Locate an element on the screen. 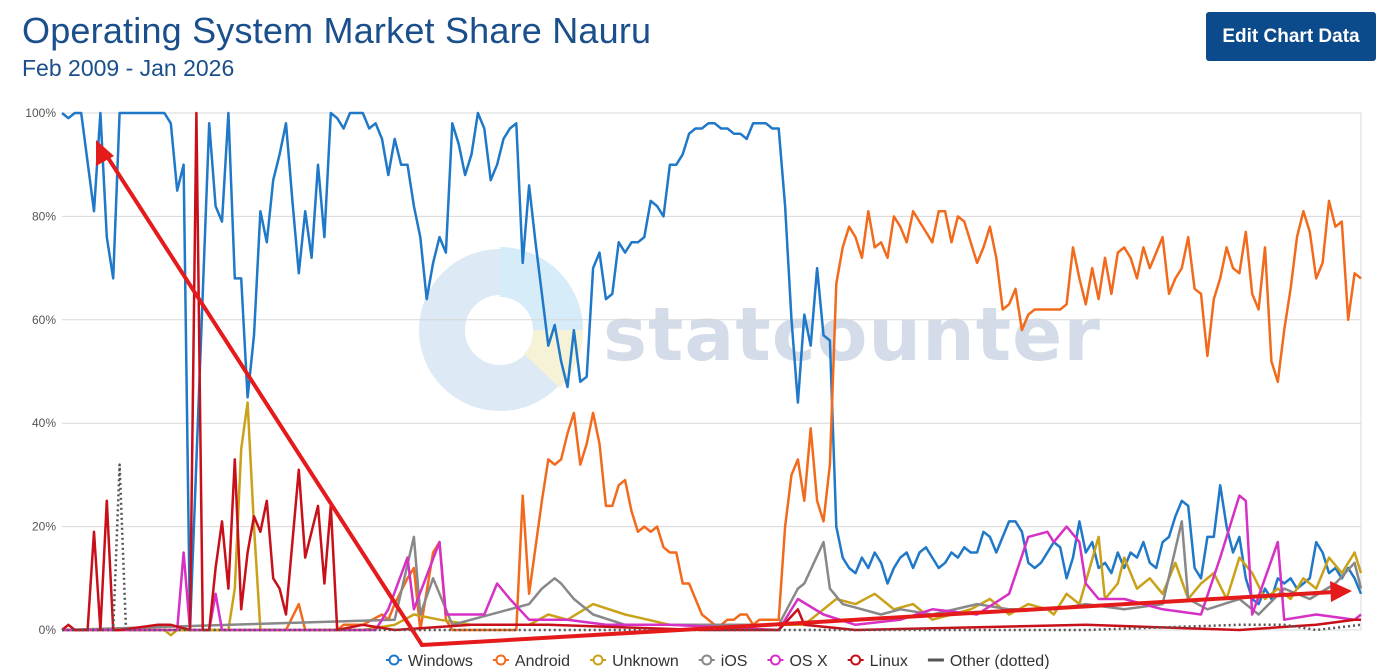 The image size is (1392, 669). y-tick-label: 80% is located at coordinates (44, 216).